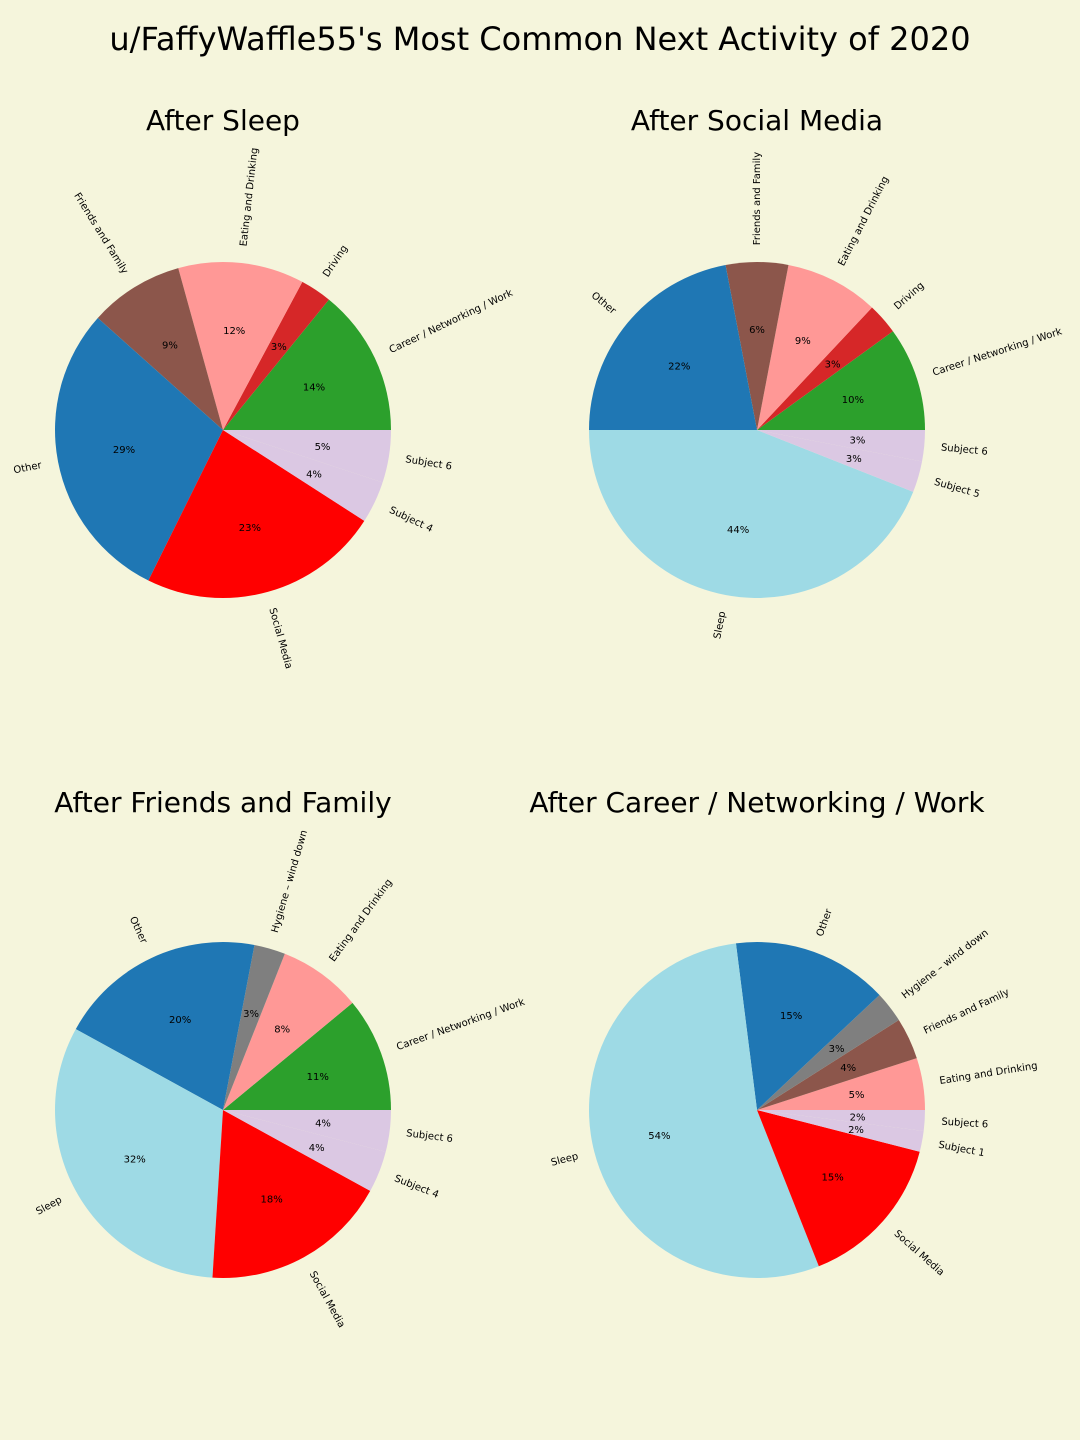 Image resolution: width=1080 pixels, height=1440 pixels. What do you see at coordinates (757, 802) in the screenshot?
I see `pie-title: After Career / Networking / Work` at bounding box center [757, 802].